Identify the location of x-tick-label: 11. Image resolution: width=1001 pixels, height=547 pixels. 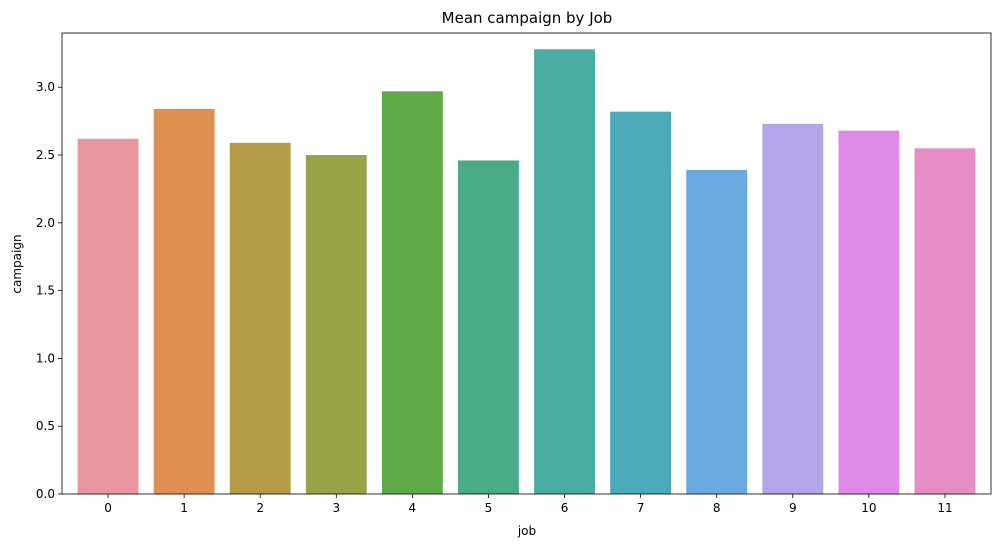
(944, 508).